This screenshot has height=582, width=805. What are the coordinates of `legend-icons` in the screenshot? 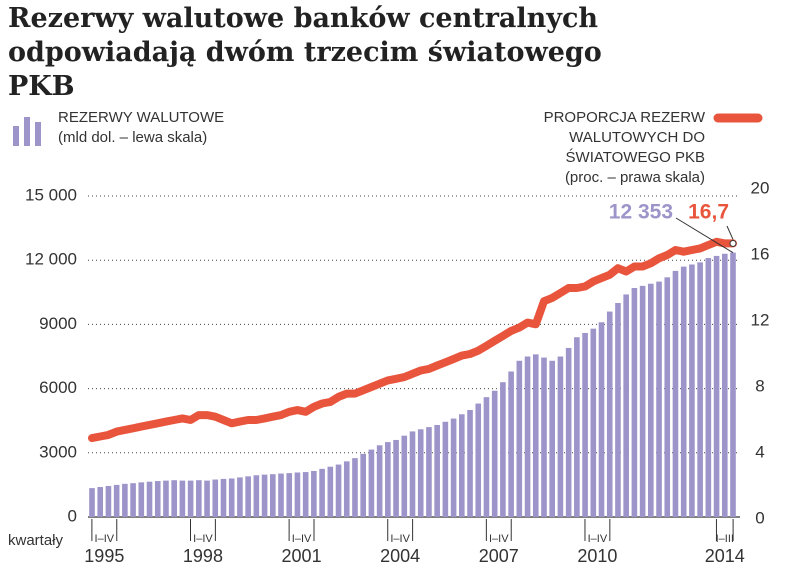 It's located at (388, 129).